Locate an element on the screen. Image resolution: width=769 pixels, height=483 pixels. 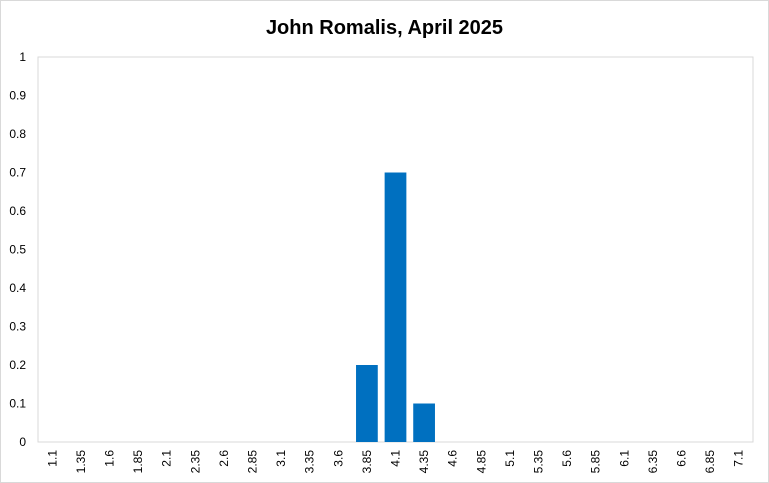
y-tick-label: 0.6 is located at coordinates (17, 211).